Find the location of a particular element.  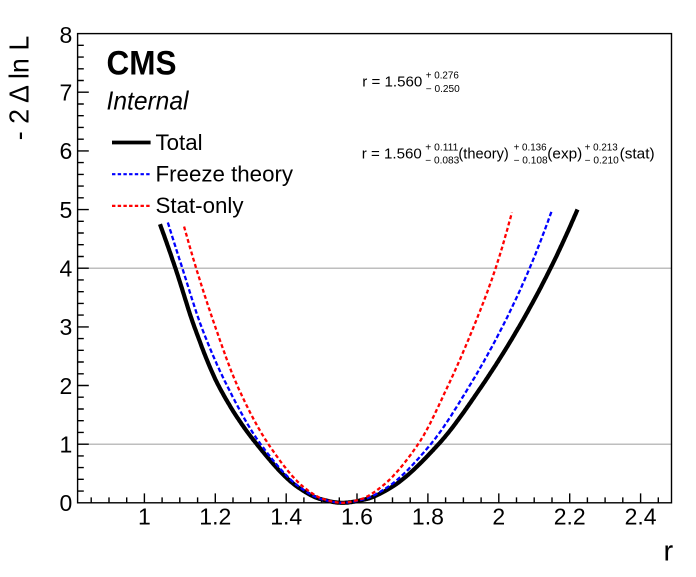

svg-text: − 0.083 is located at coordinates (442, 161).